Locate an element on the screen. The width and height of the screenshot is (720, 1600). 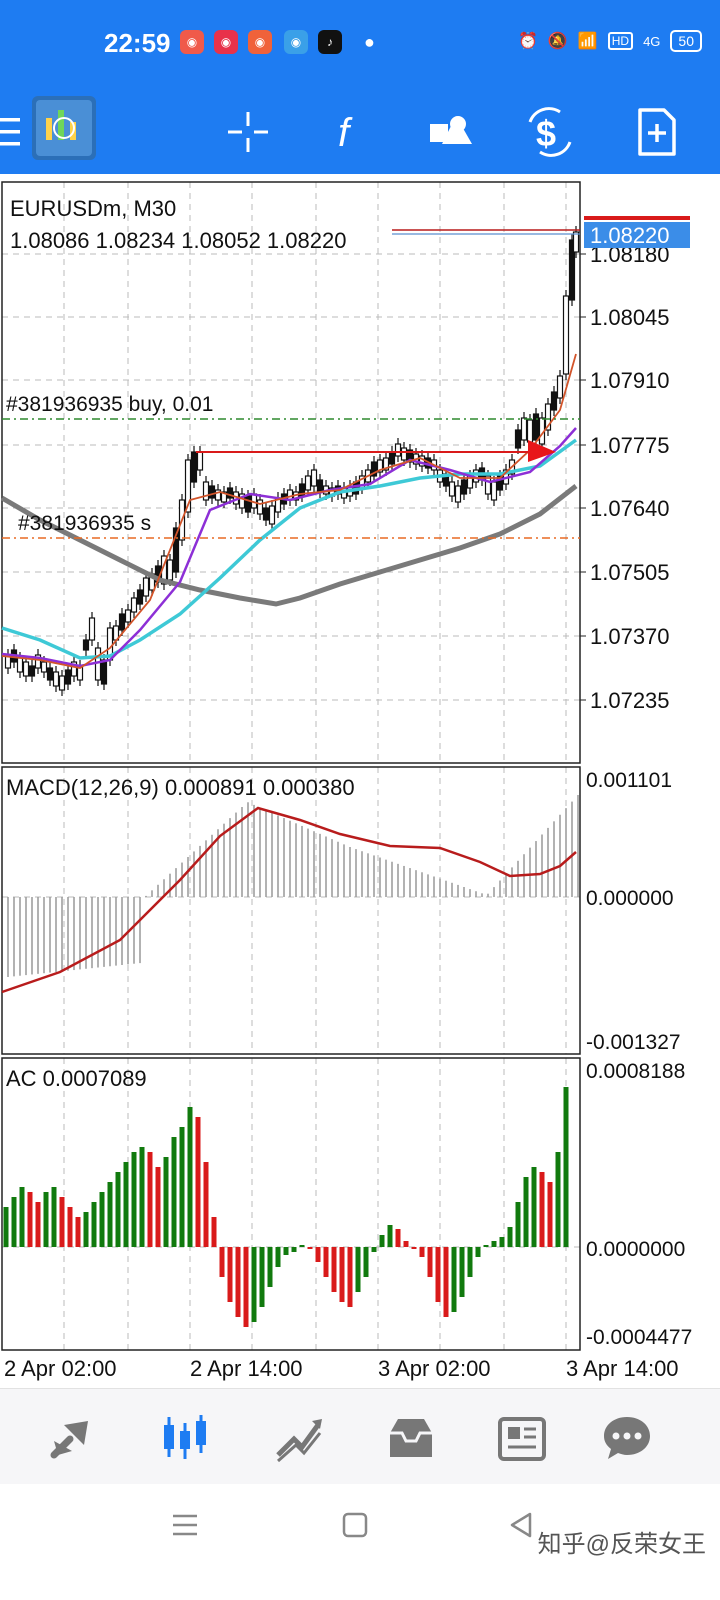
home-icon is located at coordinates (355, 1525).